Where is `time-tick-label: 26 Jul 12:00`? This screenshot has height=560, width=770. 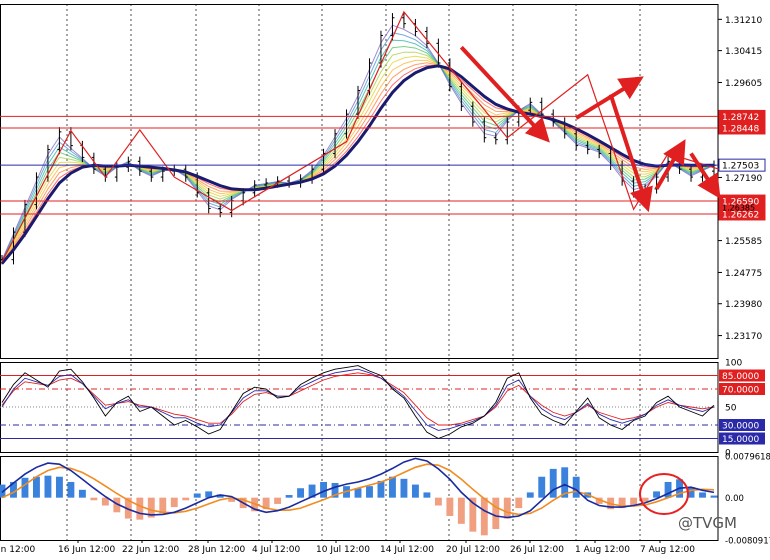
time-tick-label: 26 Jul 12:00 is located at coordinates (537, 550).